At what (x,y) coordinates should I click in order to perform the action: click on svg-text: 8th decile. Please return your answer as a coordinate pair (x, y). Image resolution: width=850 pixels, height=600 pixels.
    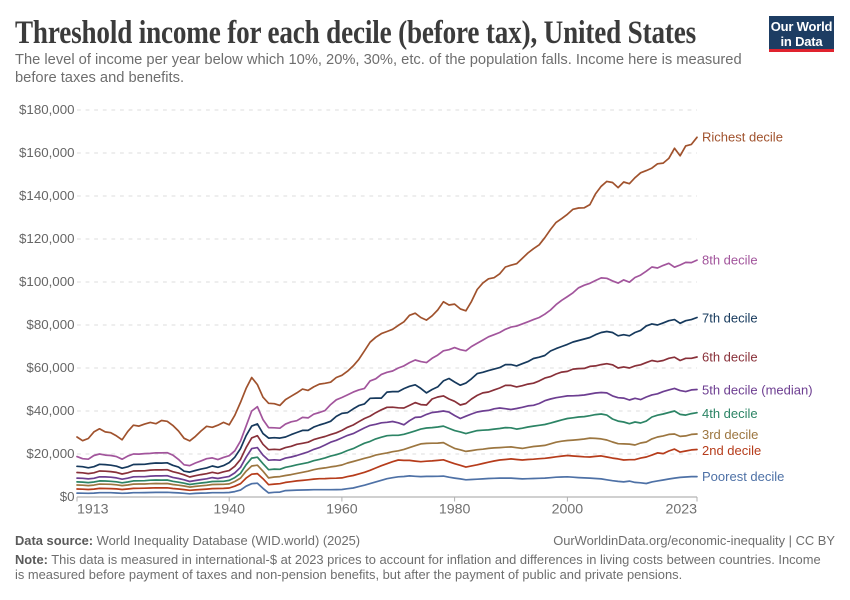
    Looking at the image, I should click on (730, 260).